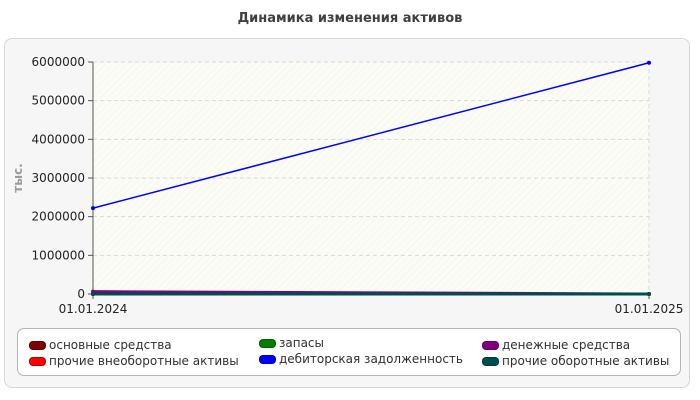 Image resolution: width=700 pixels, height=400 pixels. Describe the element at coordinates (37, 345) in the screenshot. I see `legend-swatch-osnovnye-sredstva` at that location.